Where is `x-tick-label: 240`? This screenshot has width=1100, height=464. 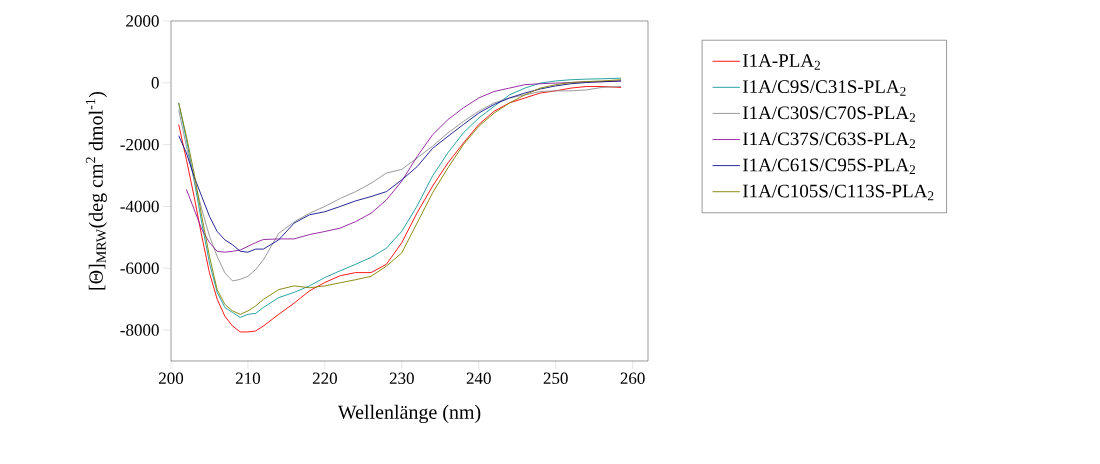
x-tick-label: 240 is located at coordinates (478, 378).